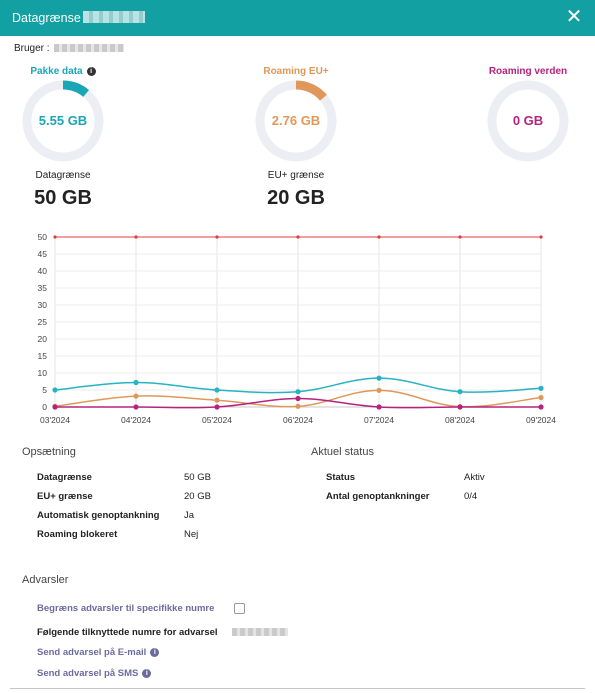  I want to click on eu-limit-value: 20 GB, so click(296, 198).